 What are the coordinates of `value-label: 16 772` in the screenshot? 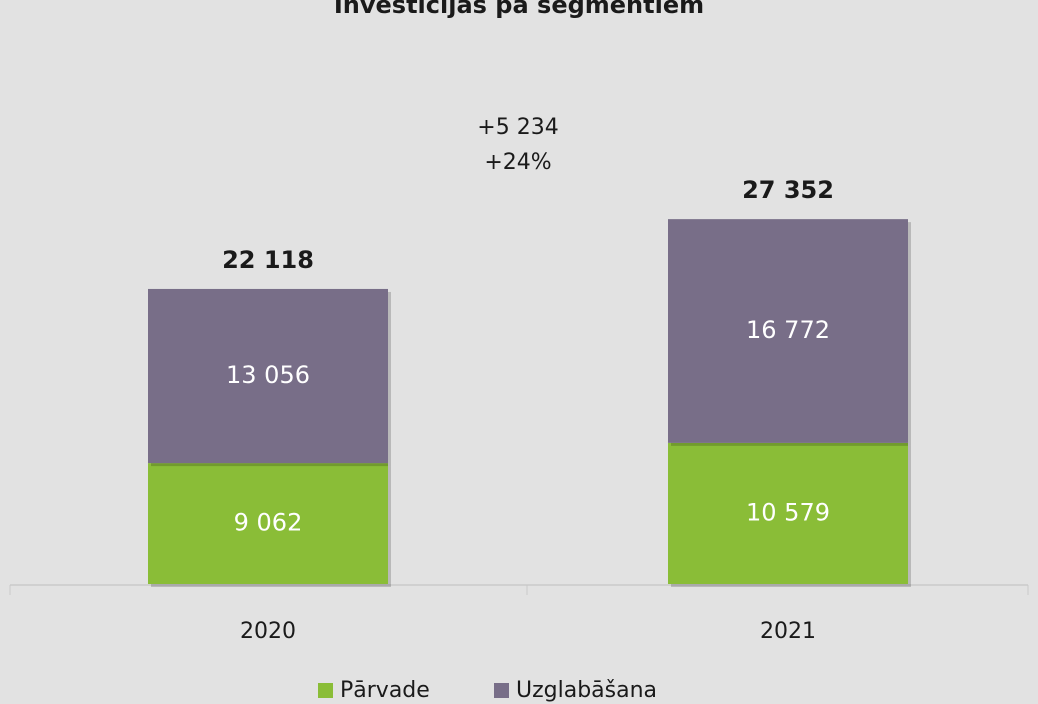 It's located at (788, 330).